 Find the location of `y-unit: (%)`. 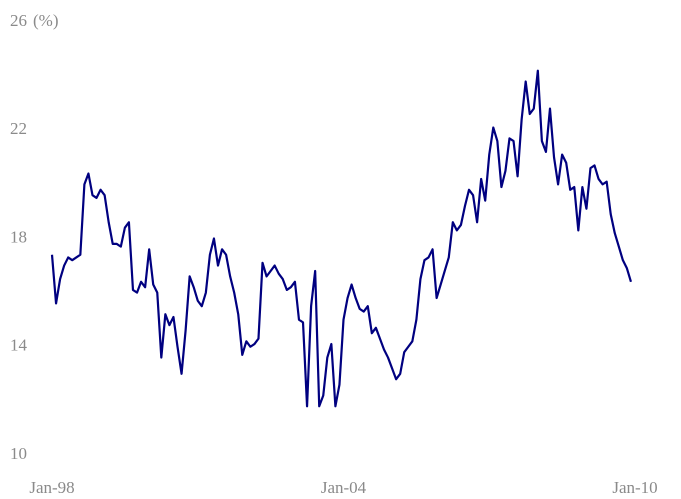

y-unit: (%) is located at coordinates (45, 20).